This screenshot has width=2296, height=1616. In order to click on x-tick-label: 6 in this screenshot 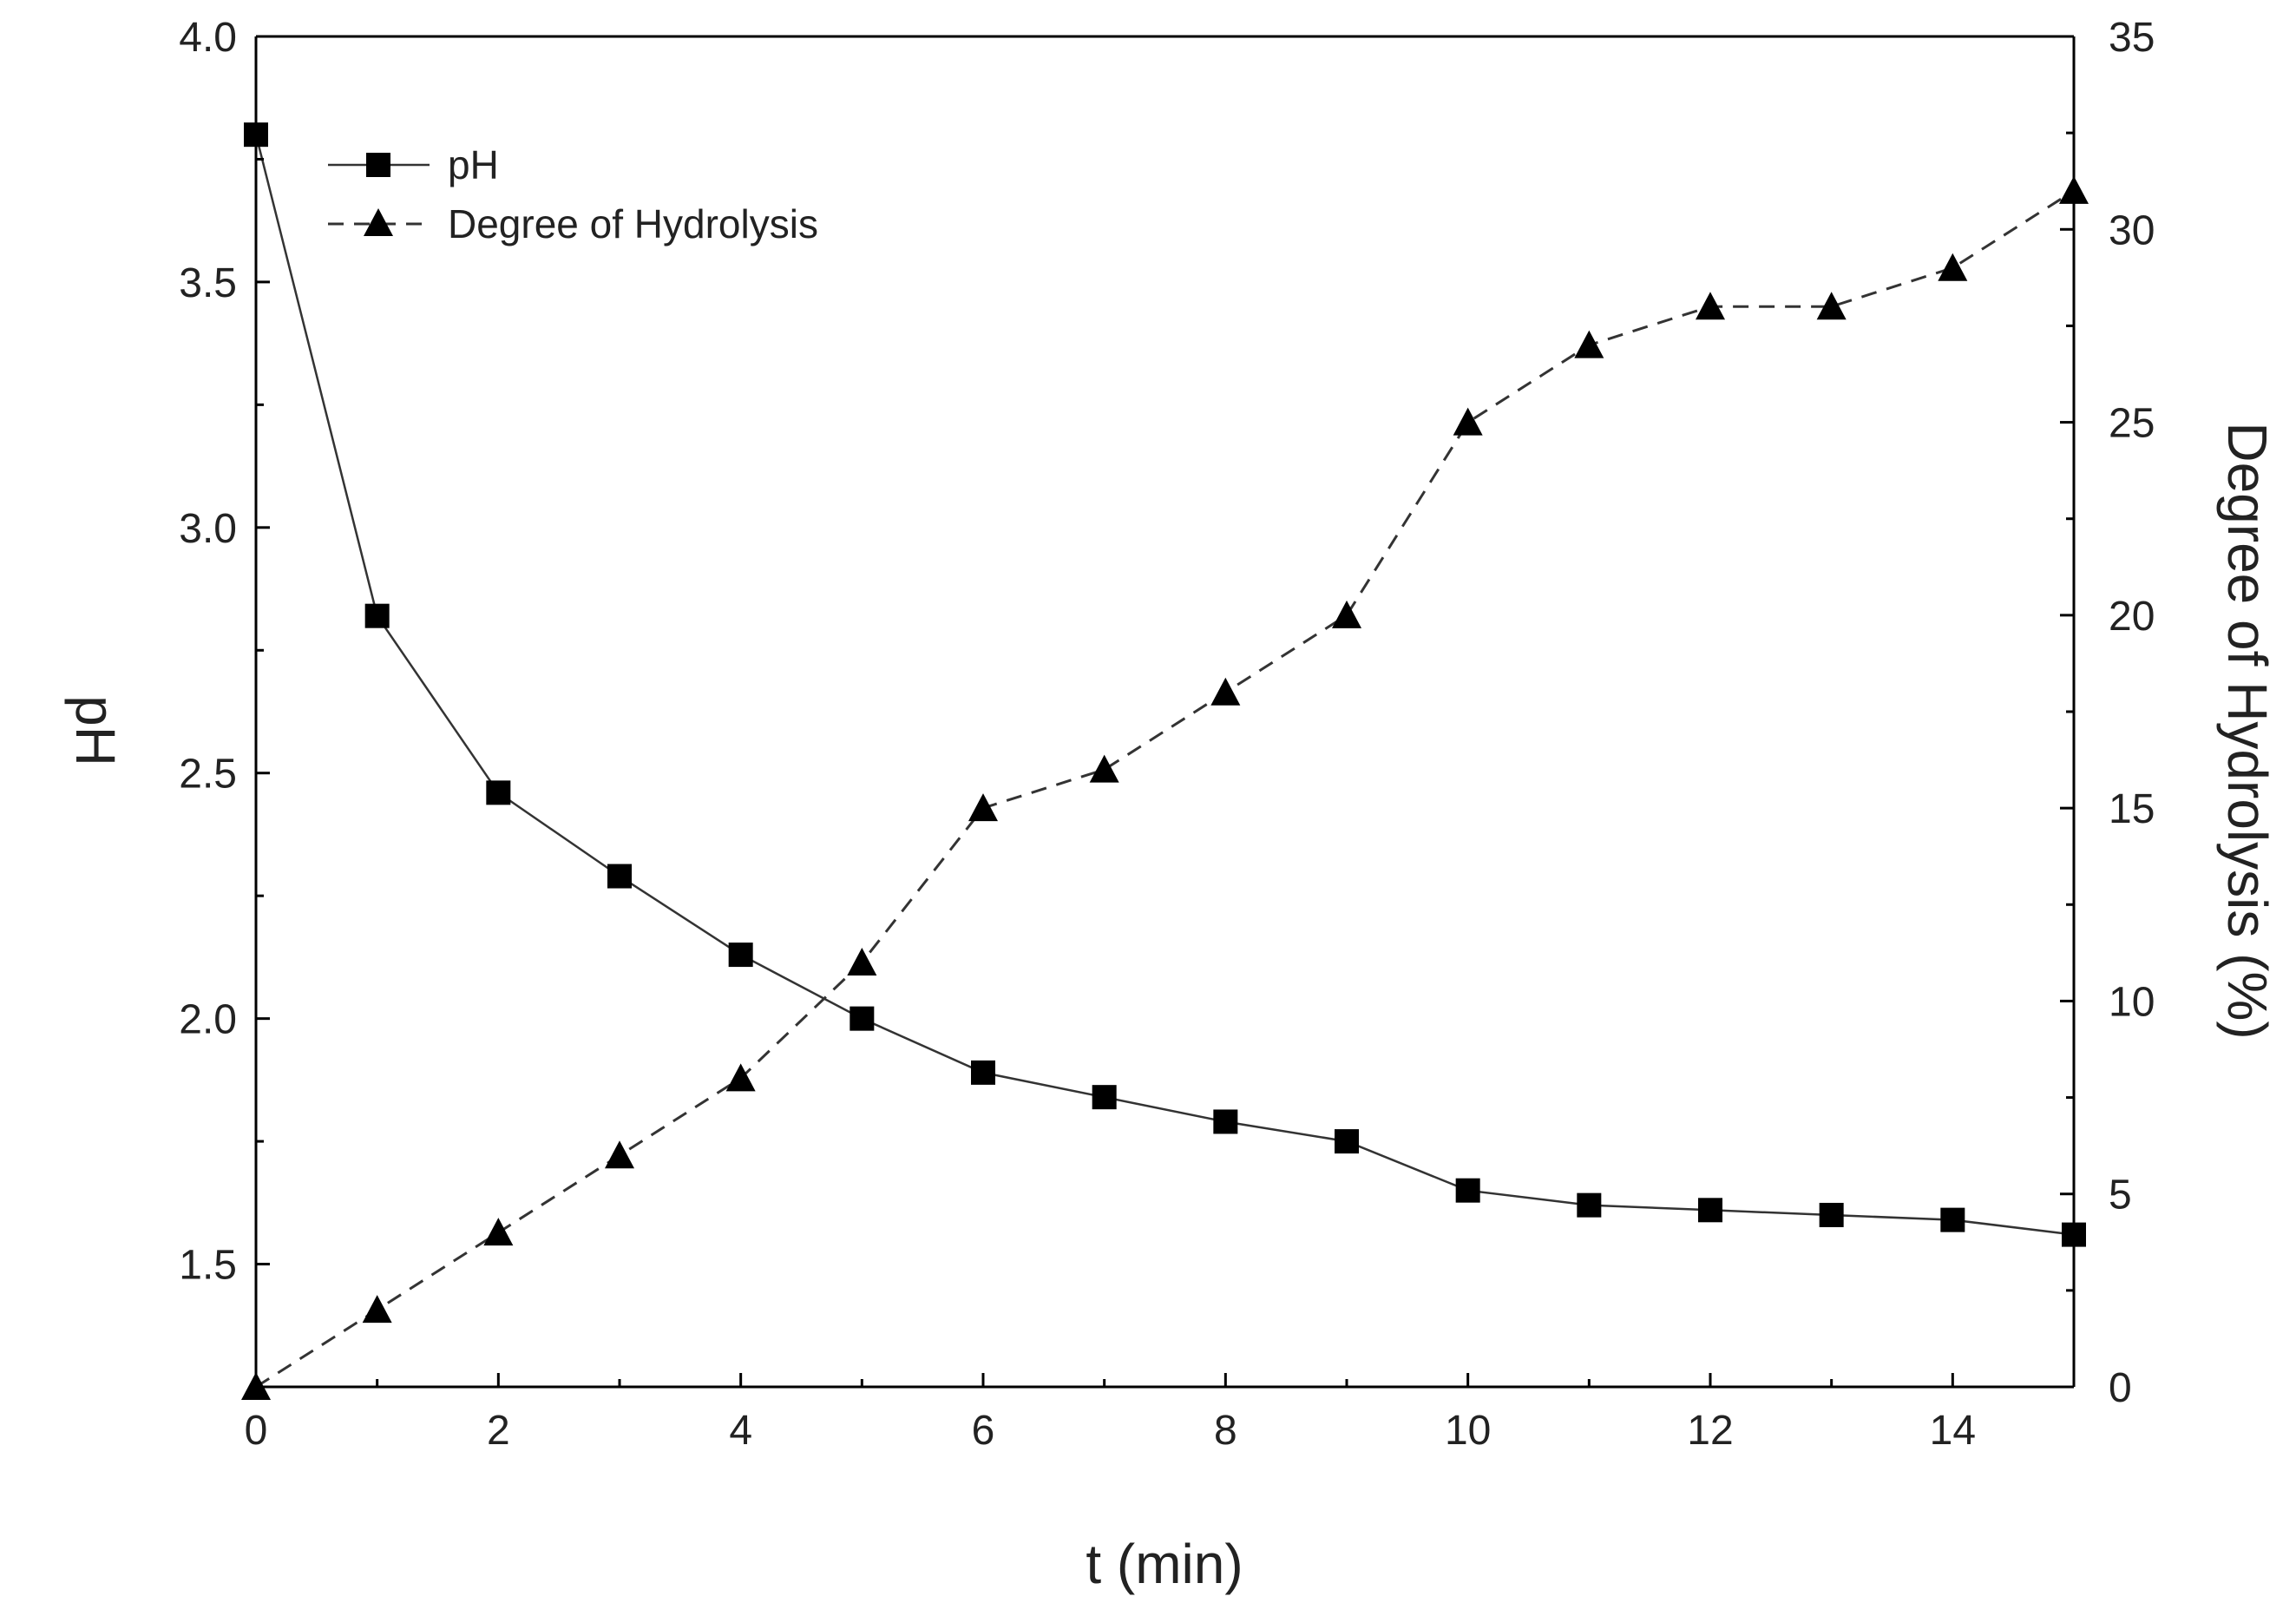, I will do `click(983, 1431)`.